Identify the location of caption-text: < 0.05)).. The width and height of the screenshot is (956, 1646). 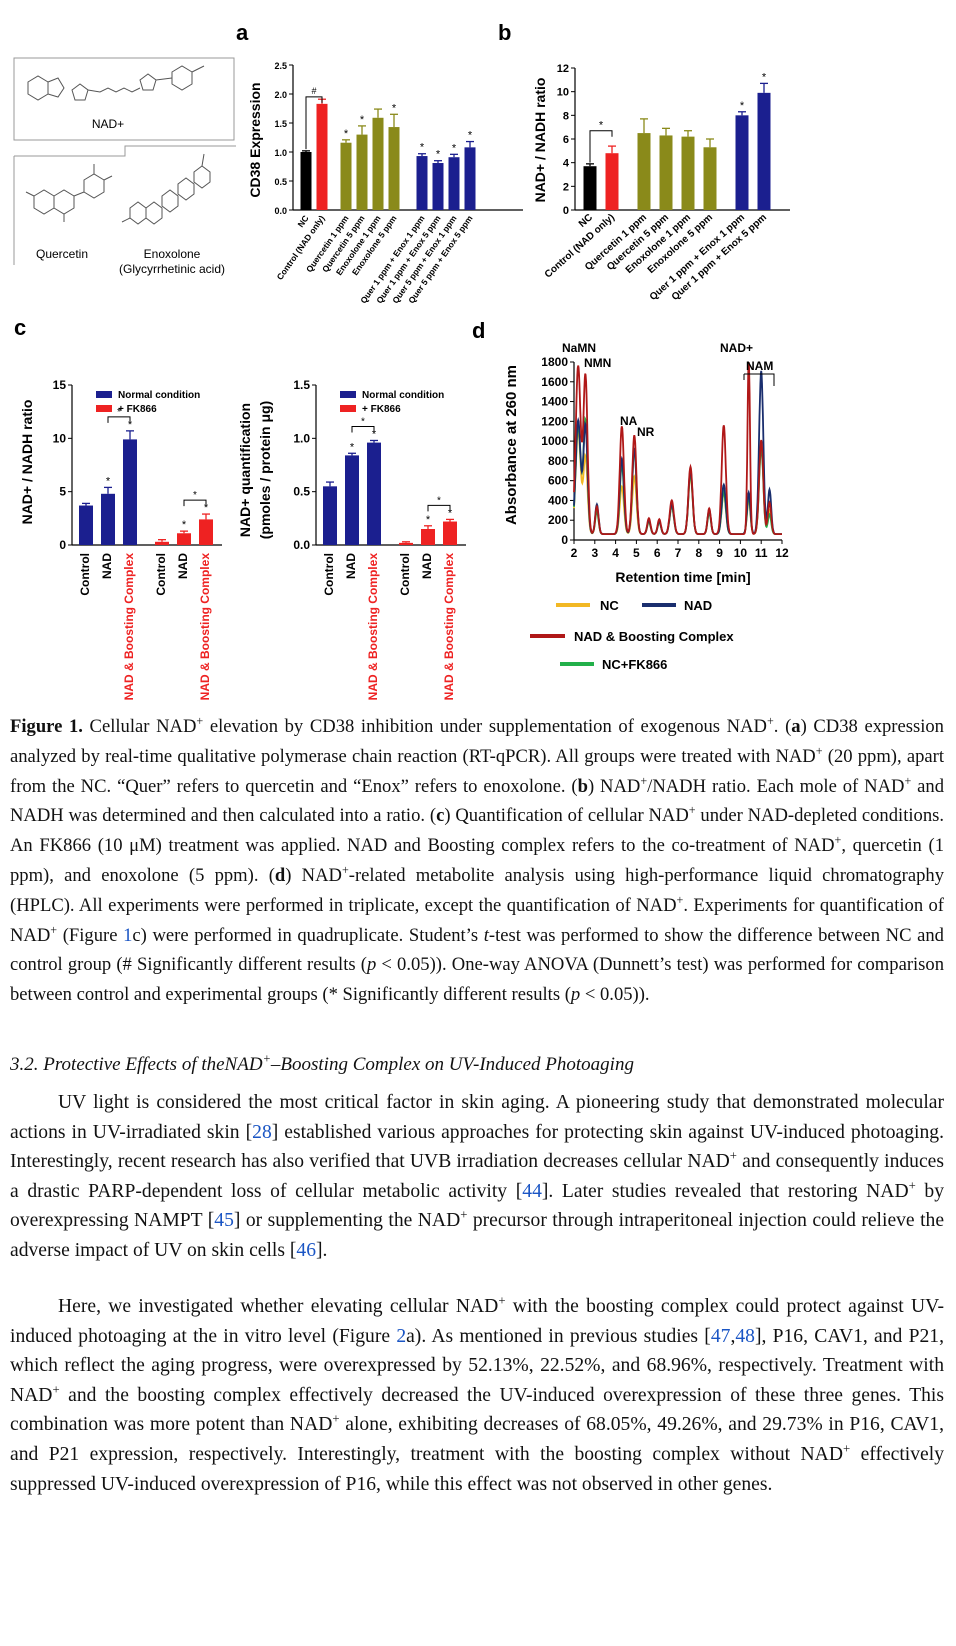
(615, 995).